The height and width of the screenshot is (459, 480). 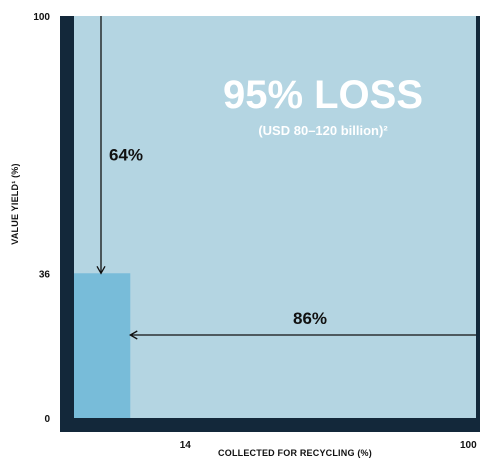 I want to click on x-tick-label: 14, so click(x=186, y=445).